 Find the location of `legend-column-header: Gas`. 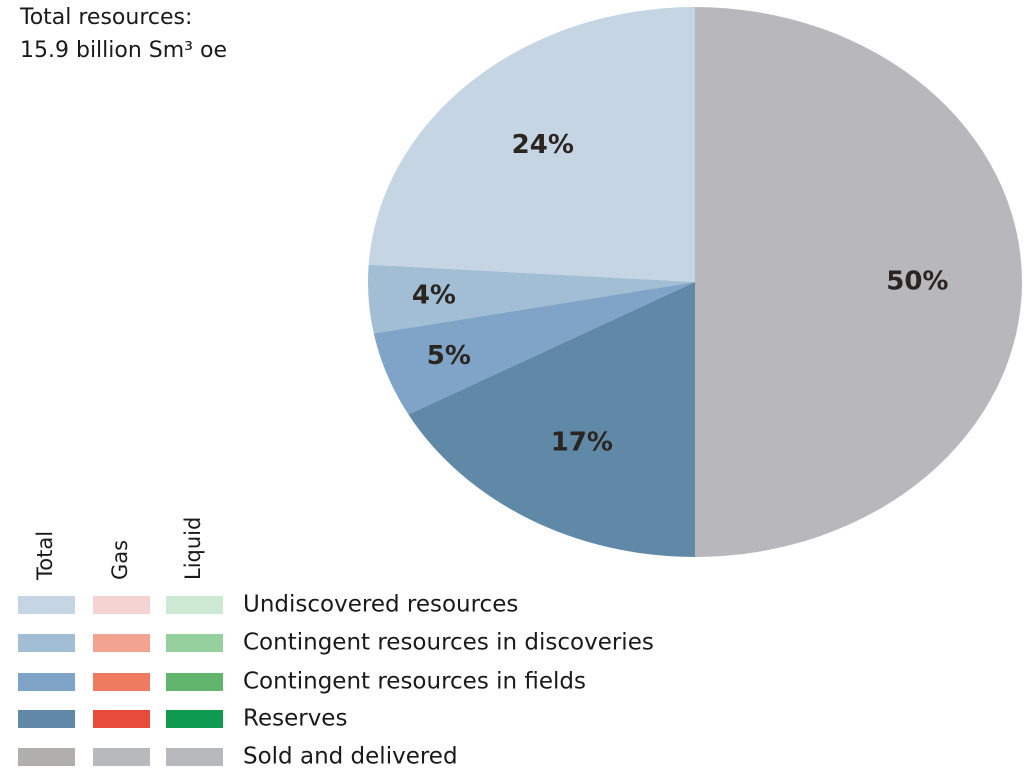

legend-column-header: Gas is located at coordinates (120, 560).